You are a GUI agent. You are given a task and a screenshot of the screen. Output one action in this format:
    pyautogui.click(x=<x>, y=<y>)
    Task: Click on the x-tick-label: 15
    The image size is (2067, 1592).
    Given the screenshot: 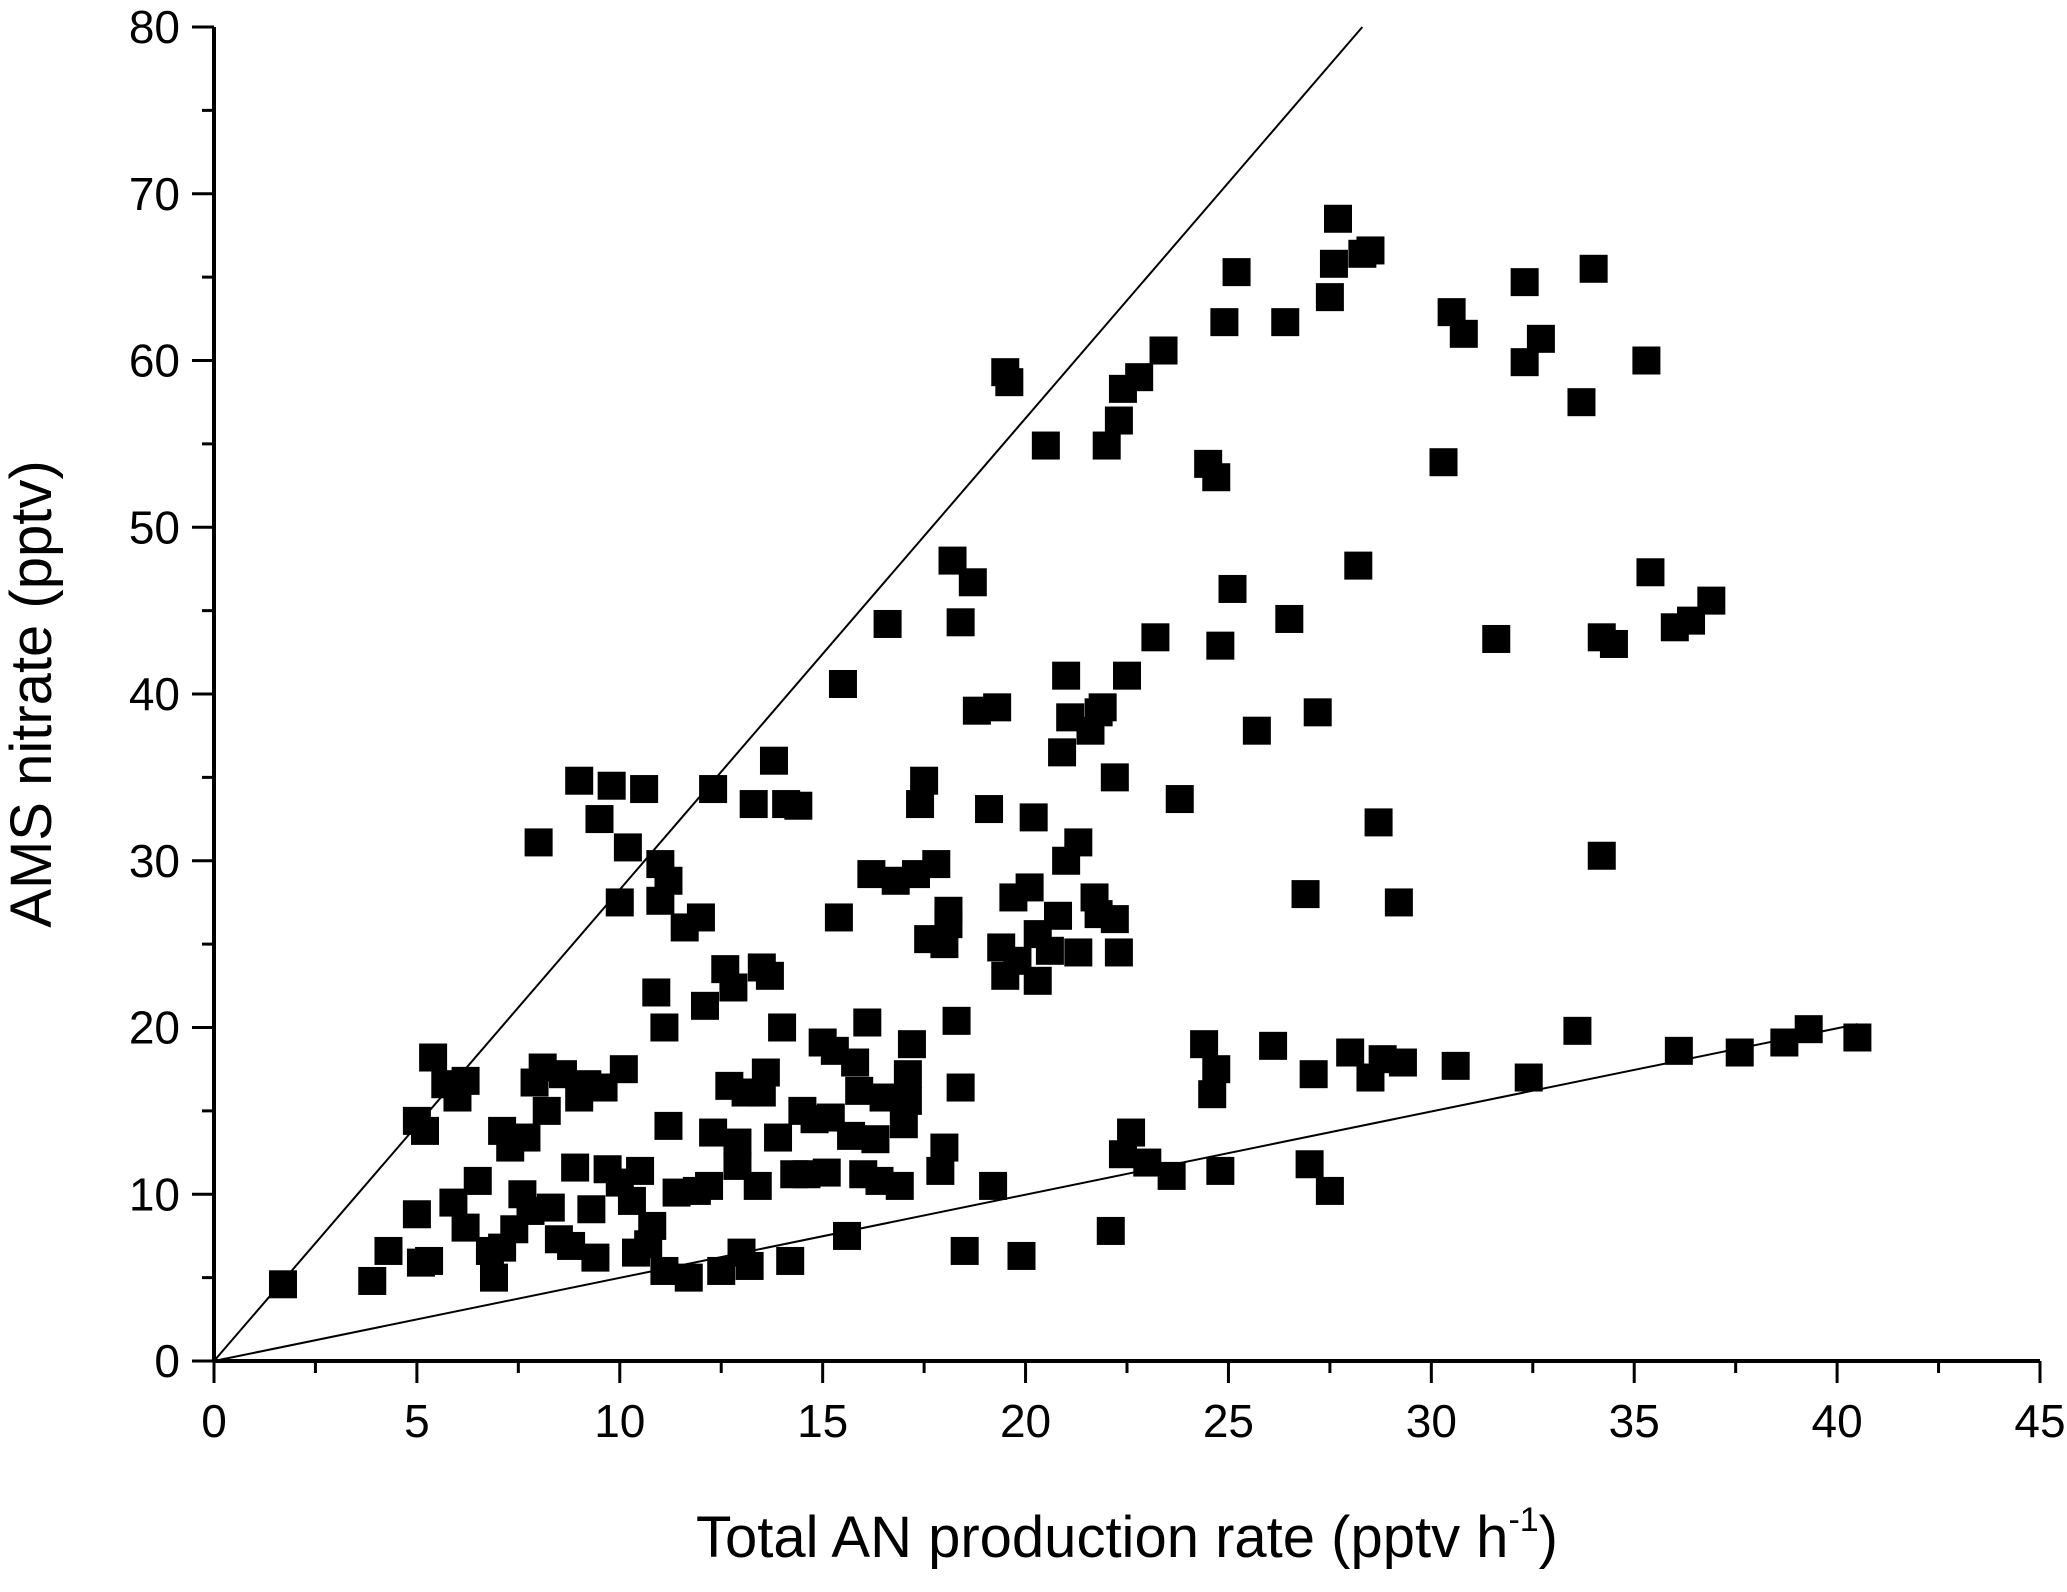 What is the action you would take?
    pyautogui.click(x=822, y=1421)
    